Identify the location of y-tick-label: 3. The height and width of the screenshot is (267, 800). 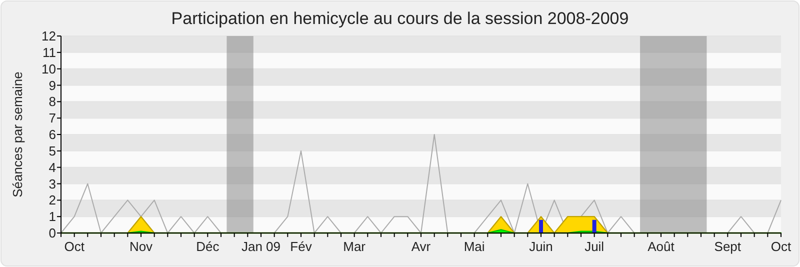
(52, 184).